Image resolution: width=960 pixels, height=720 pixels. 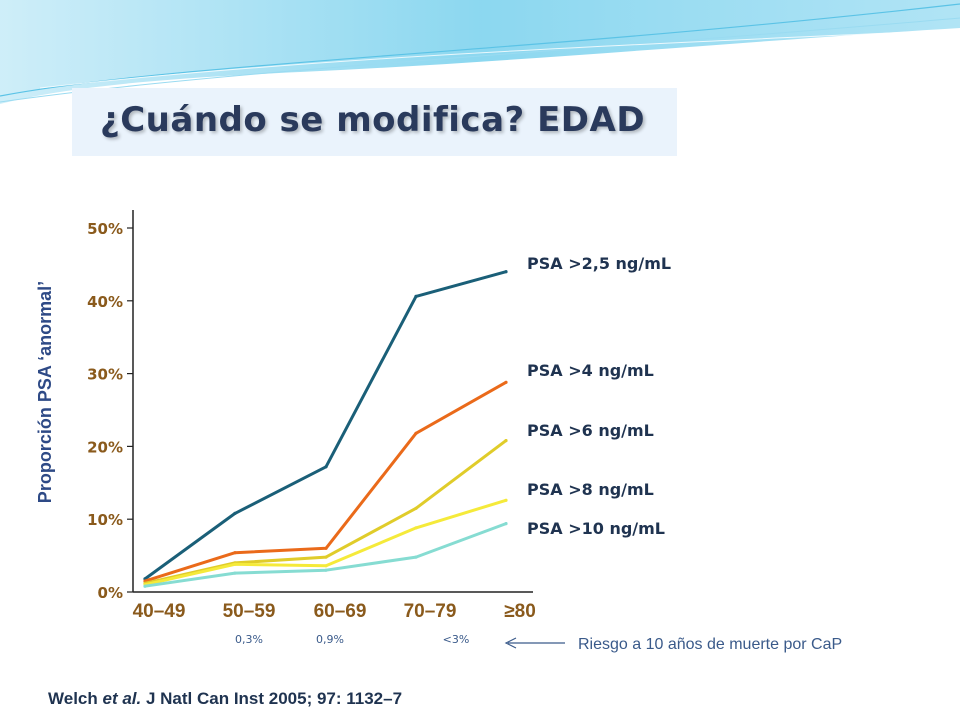 I want to click on title-box, so click(x=374, y=122).